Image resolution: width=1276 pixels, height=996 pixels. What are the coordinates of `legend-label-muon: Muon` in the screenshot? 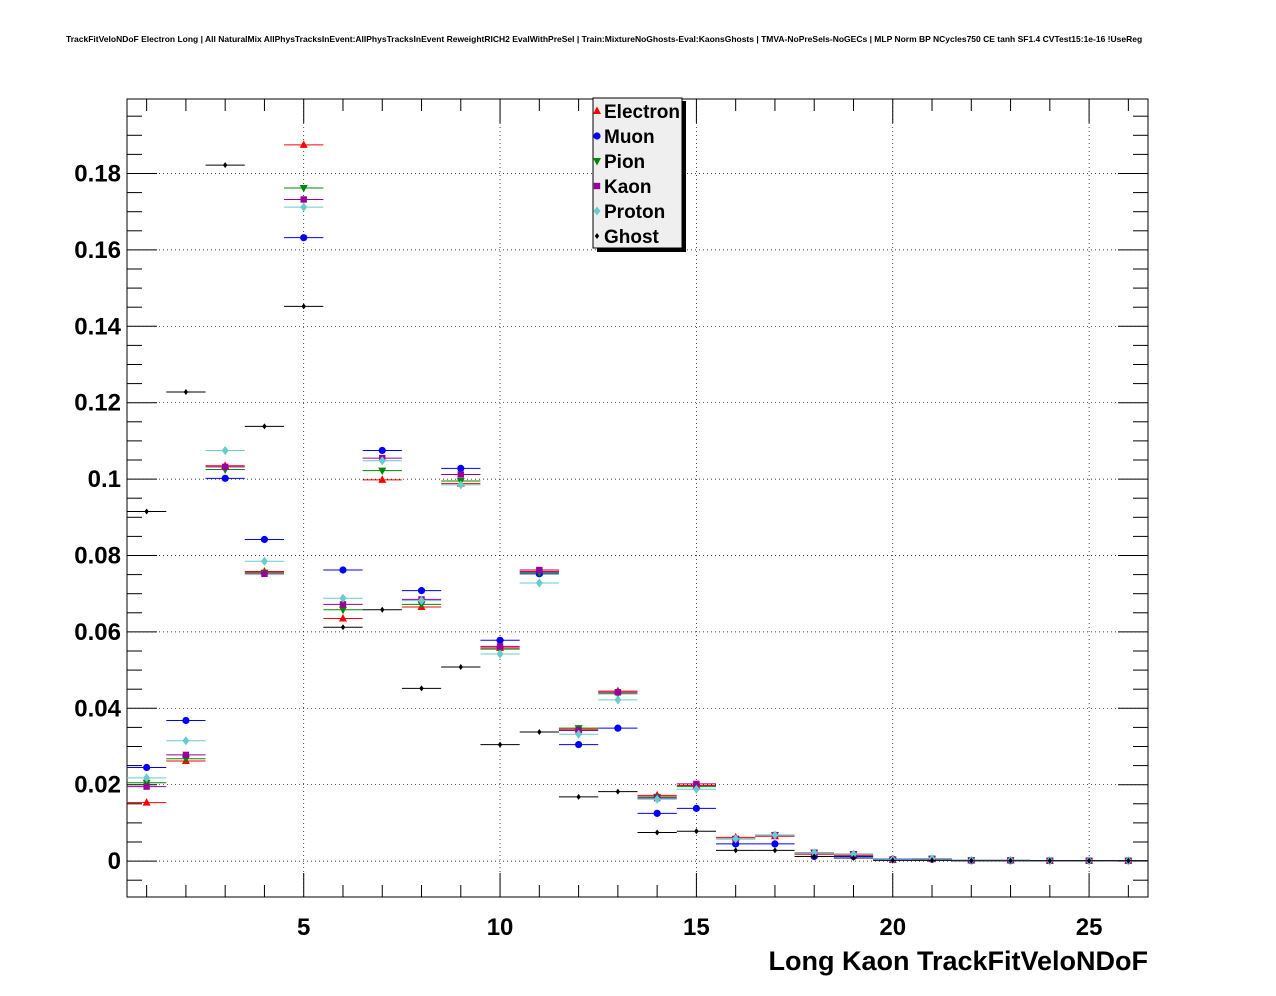 It's located at (629, 137).